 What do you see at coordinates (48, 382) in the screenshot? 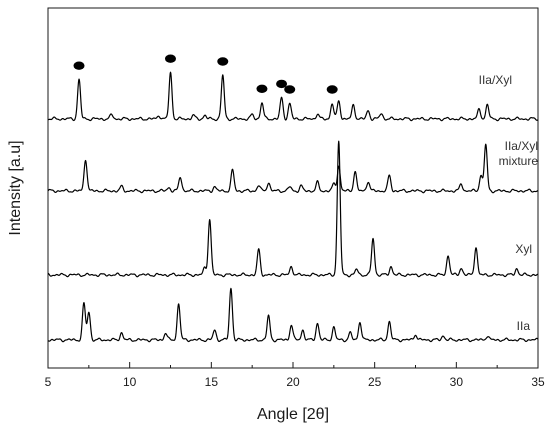
I see `x-tick-label: 5` at bounding box center [48, 382].